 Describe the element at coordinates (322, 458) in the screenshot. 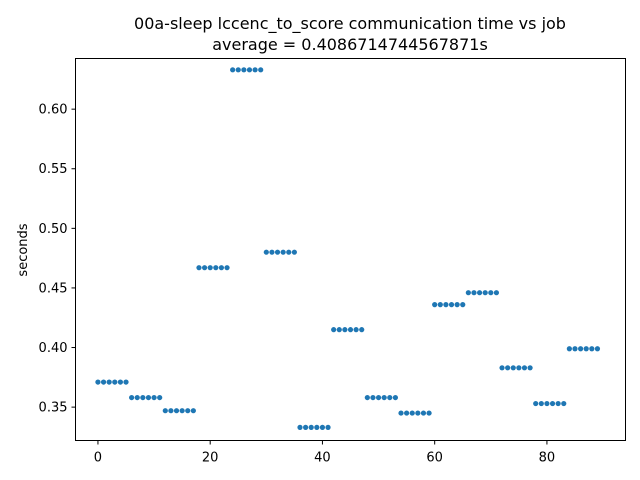

I see `x-tick-label: 40` at that location.